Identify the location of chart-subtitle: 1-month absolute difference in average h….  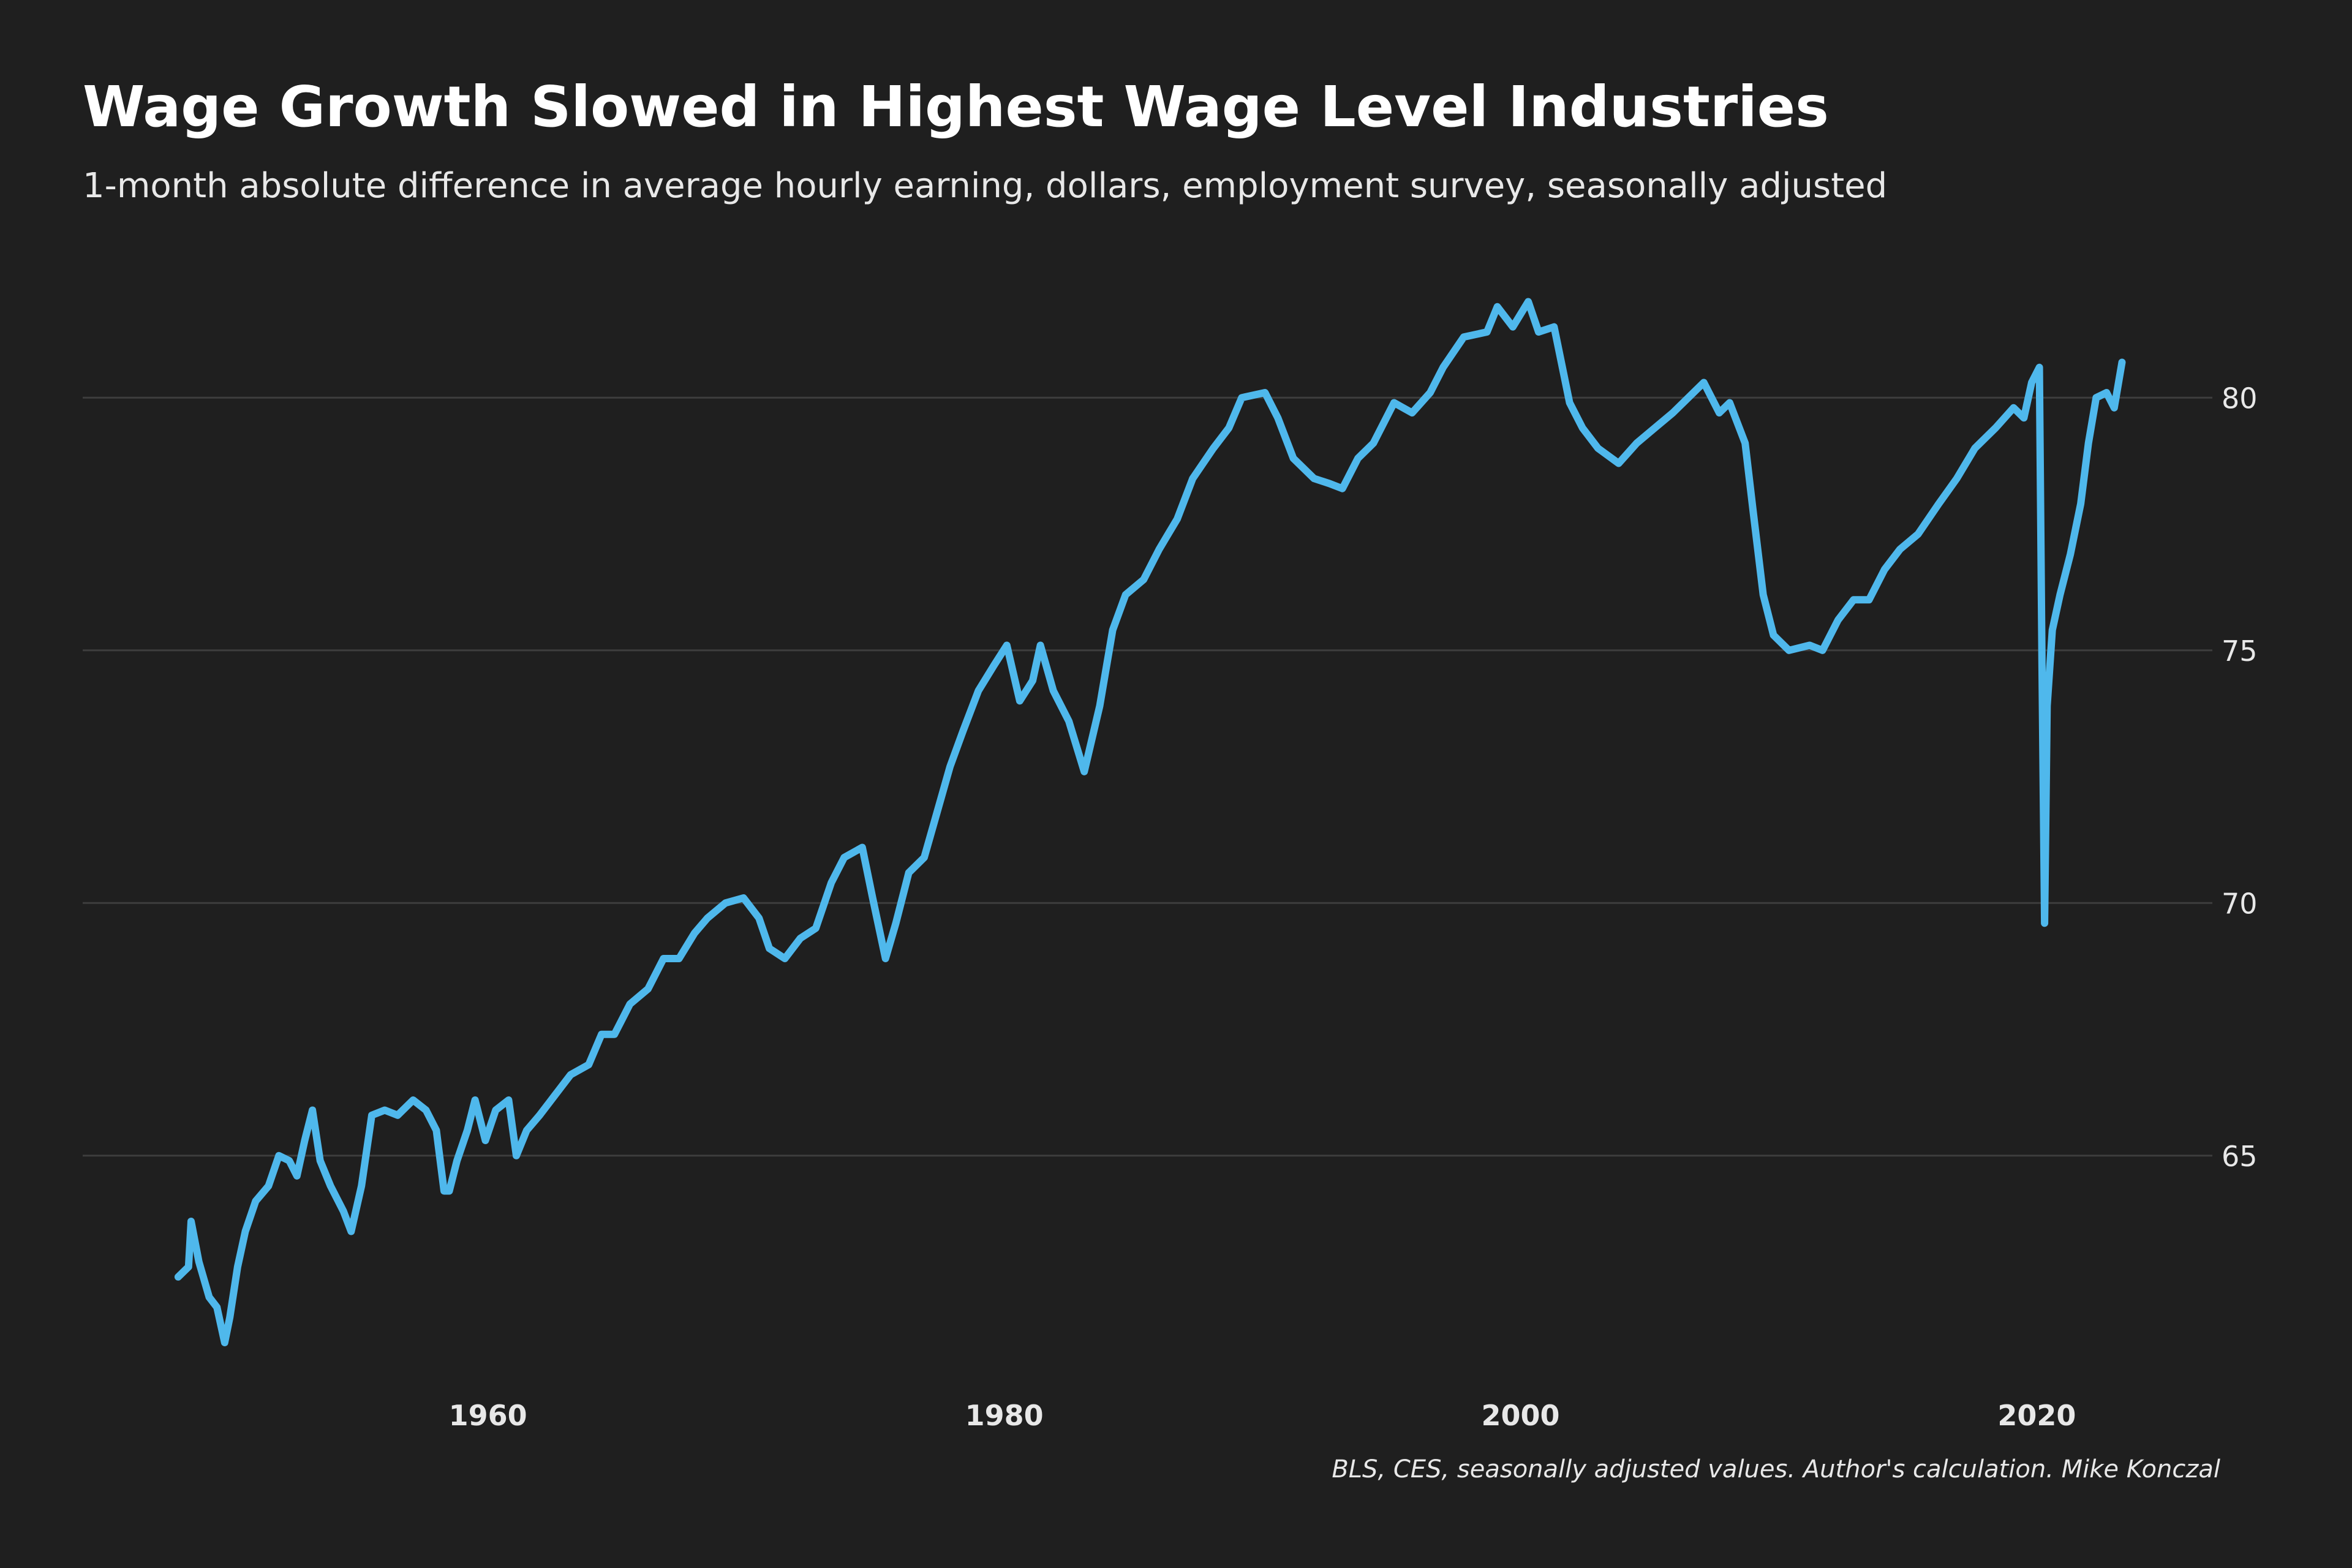
(985, 186).